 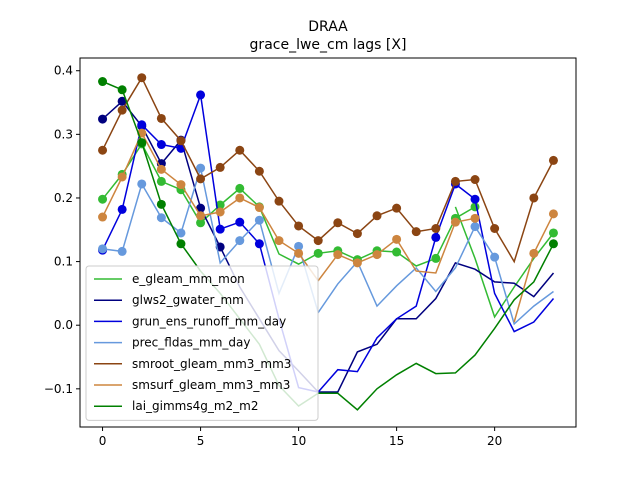 What do you see at coordinates (103, 441) in the screenshot?
I see `x-tick-label-0: 0` at bounding box center [103, 441].